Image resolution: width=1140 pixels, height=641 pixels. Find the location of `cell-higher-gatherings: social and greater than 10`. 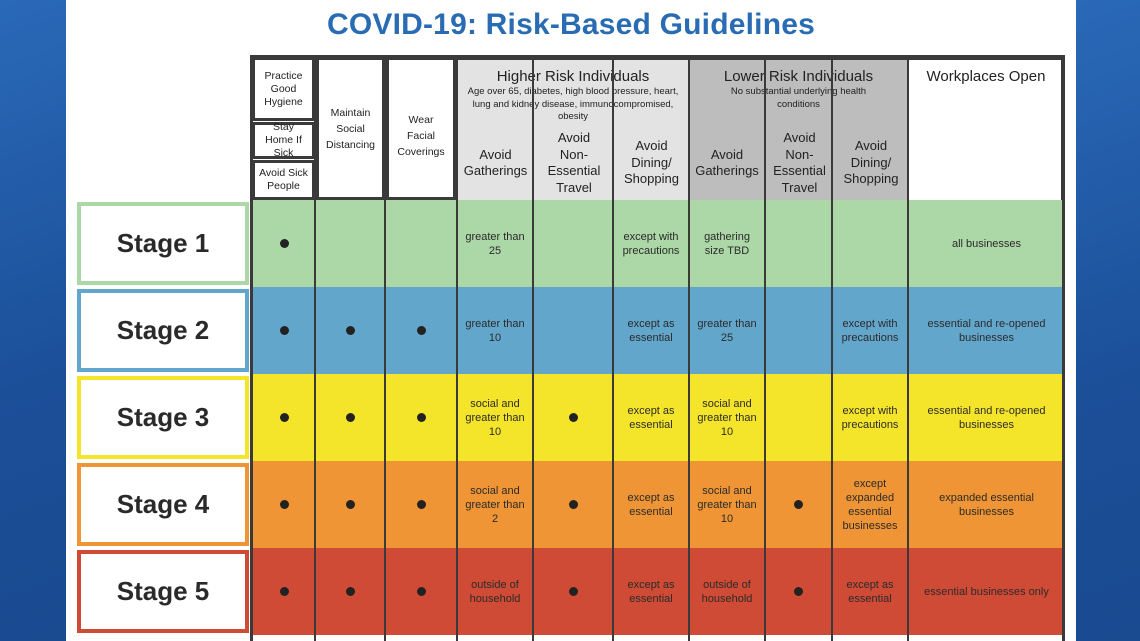

cell-higher-gatherings: social and greater than 10 is located at coordinates (495, 417).